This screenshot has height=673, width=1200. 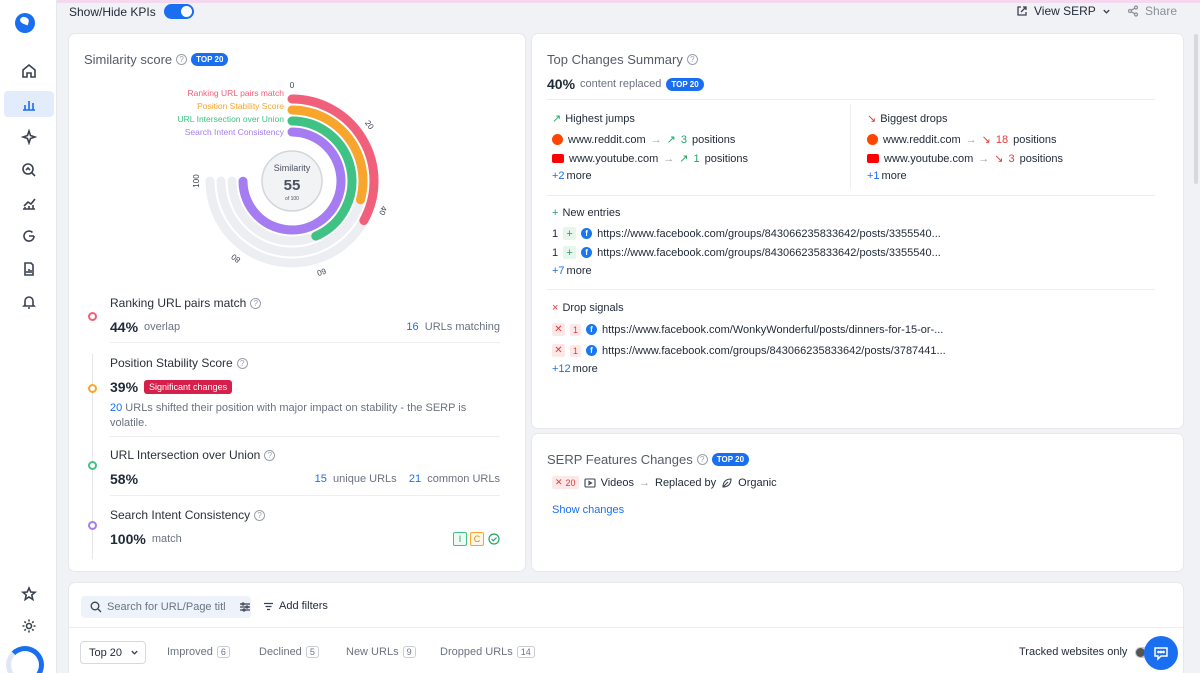 I want to click on drop-signals-label: Drop signals, so click(x=593, y=308).